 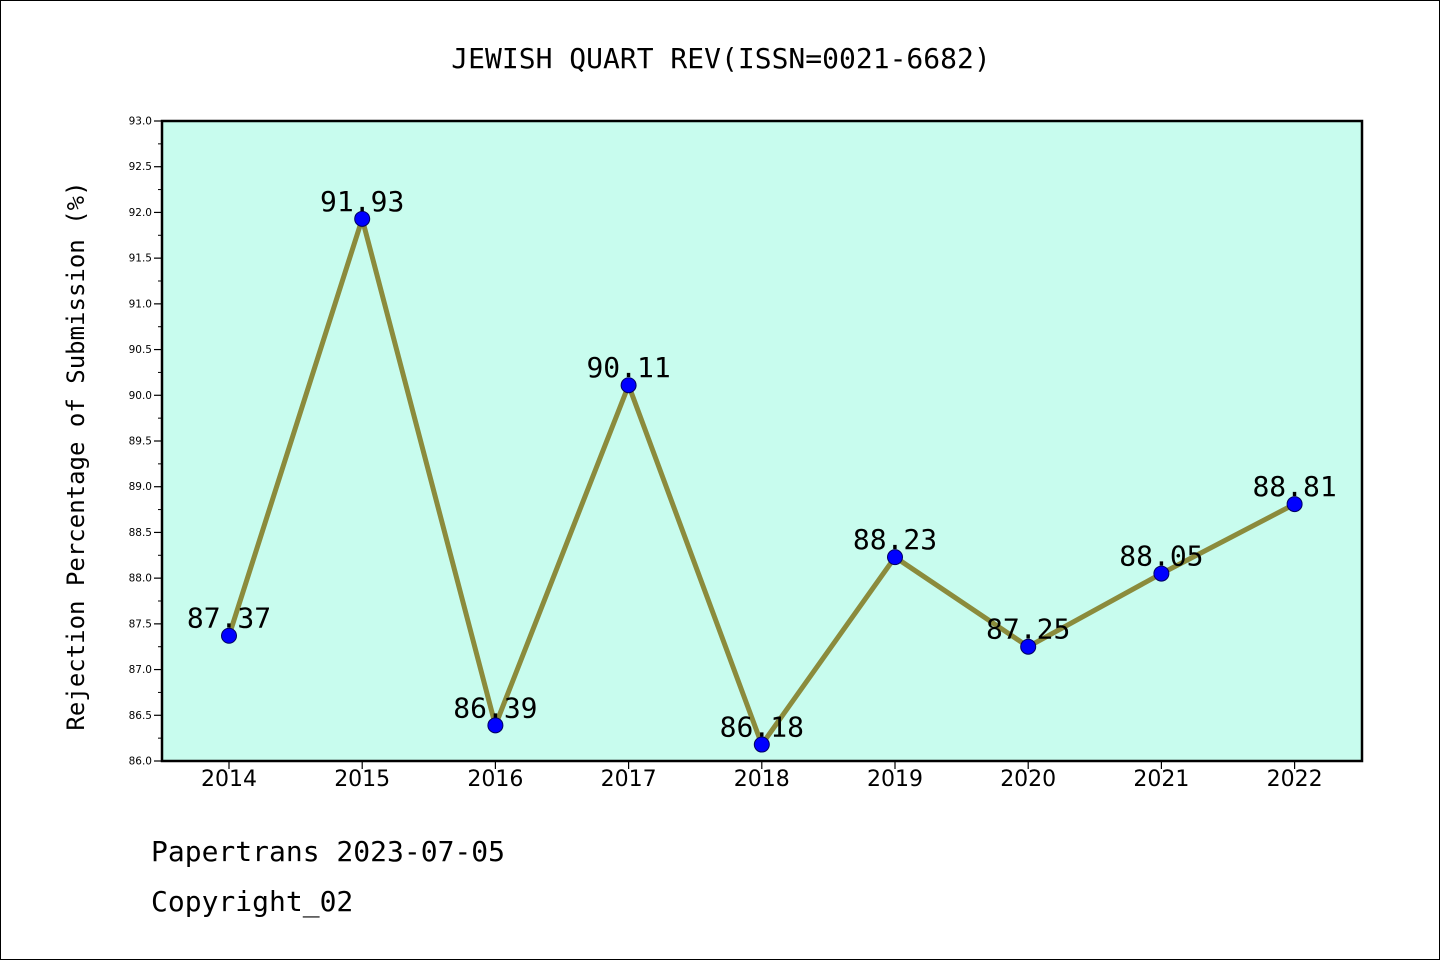 What do you see at coordinates (1028, 629) in the screenshot?
I see `data-label: 87.25` at bounding box center [1028, 629].